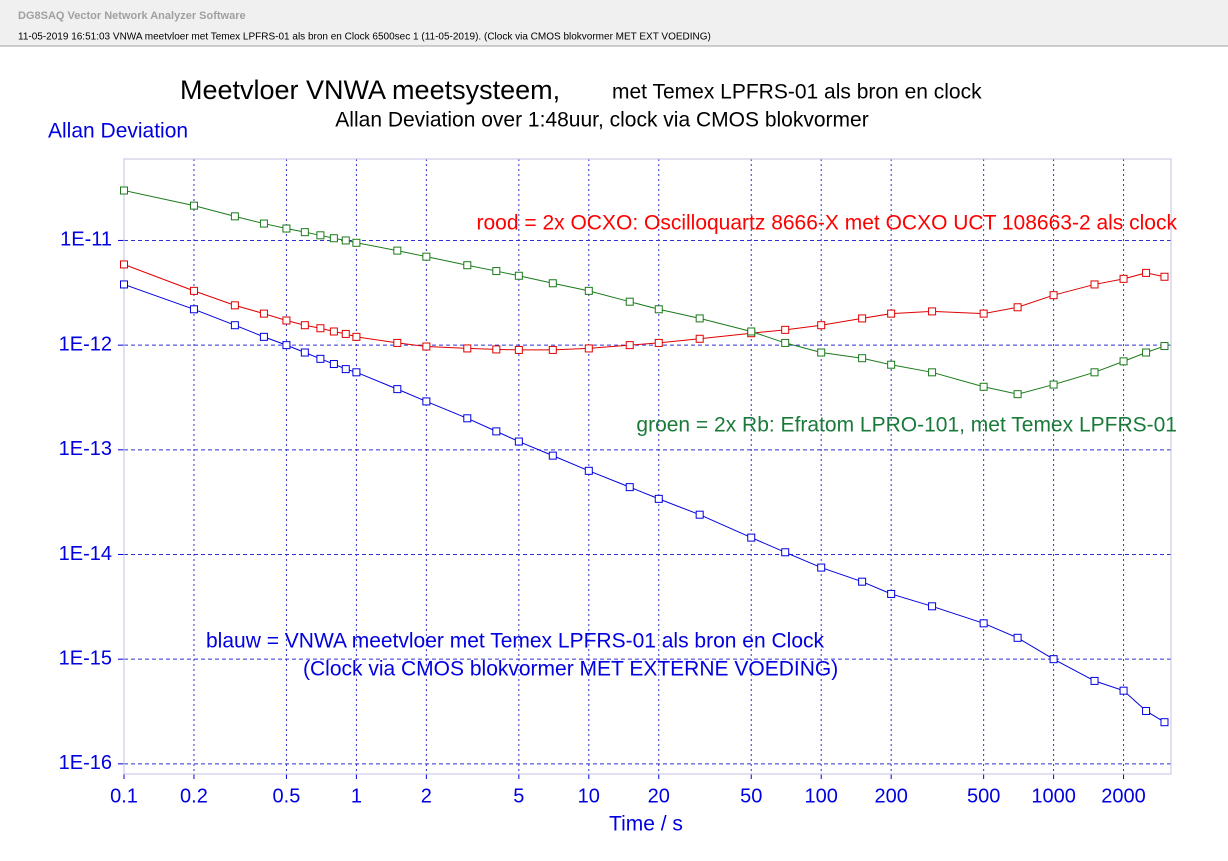 The height and width of the screenshot is (861, 1228). Describe the element at coordinates (85, 763) in the screenshot. I see `y-tick-label: 1E-16` at that location.